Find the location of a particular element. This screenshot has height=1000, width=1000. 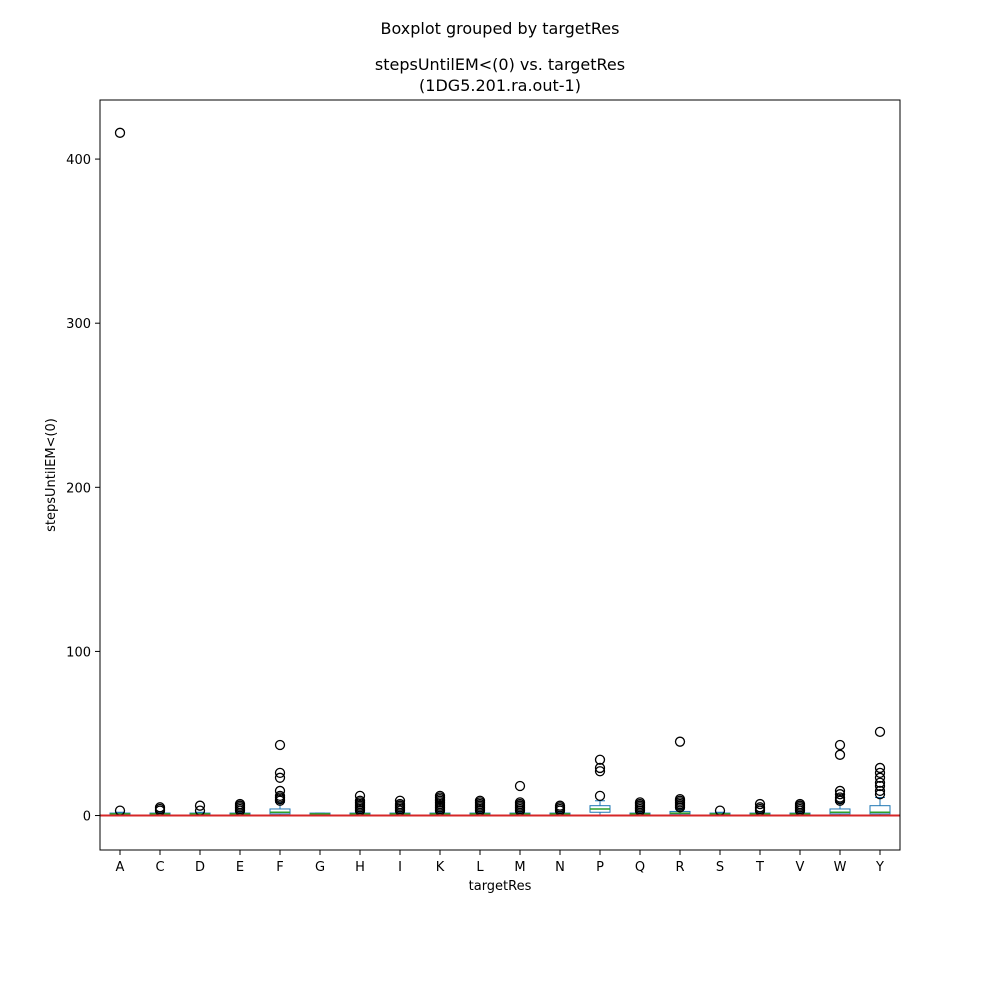

x-tick-label: F is located at coordinates (279, 867).